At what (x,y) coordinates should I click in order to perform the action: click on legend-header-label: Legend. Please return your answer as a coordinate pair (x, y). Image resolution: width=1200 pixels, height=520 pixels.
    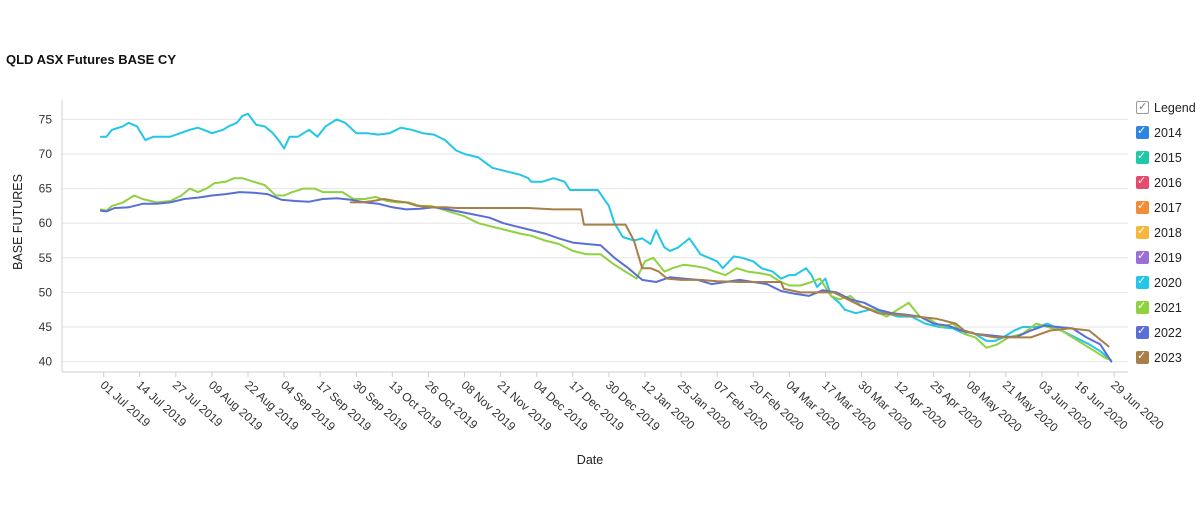
    Looking at the image, I should click on (1175, 107).